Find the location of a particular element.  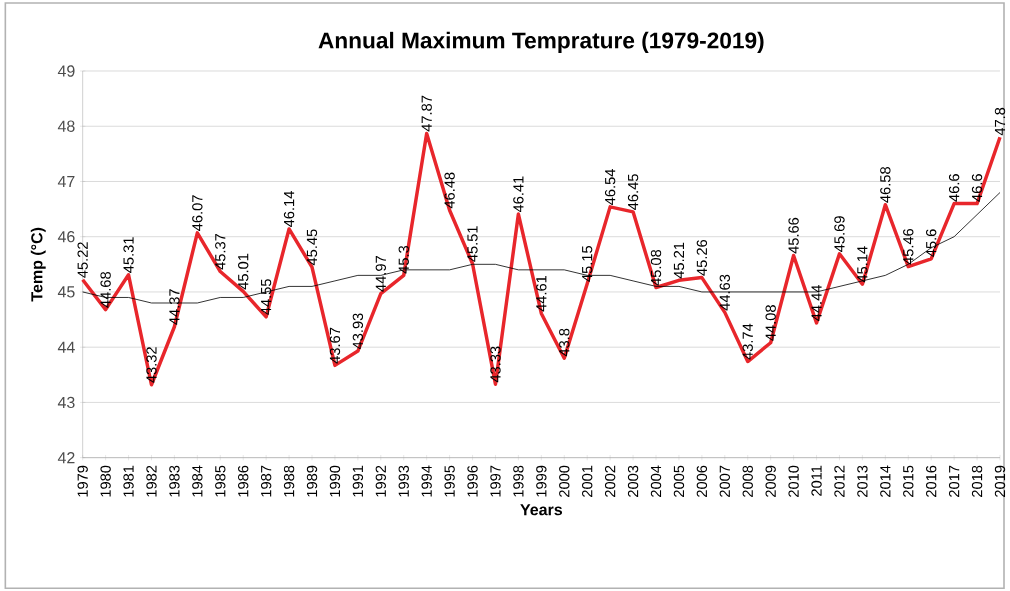

data-label: 47.8 is located at coordinates (1000, 121).